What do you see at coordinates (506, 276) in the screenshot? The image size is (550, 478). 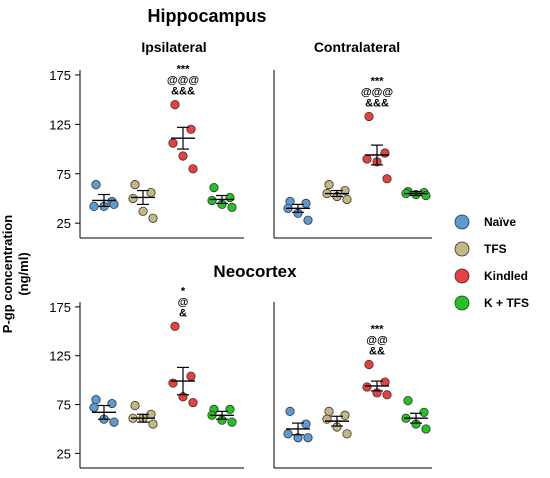 I see `legend-label: Kindled` at bounding box center [506, 276].